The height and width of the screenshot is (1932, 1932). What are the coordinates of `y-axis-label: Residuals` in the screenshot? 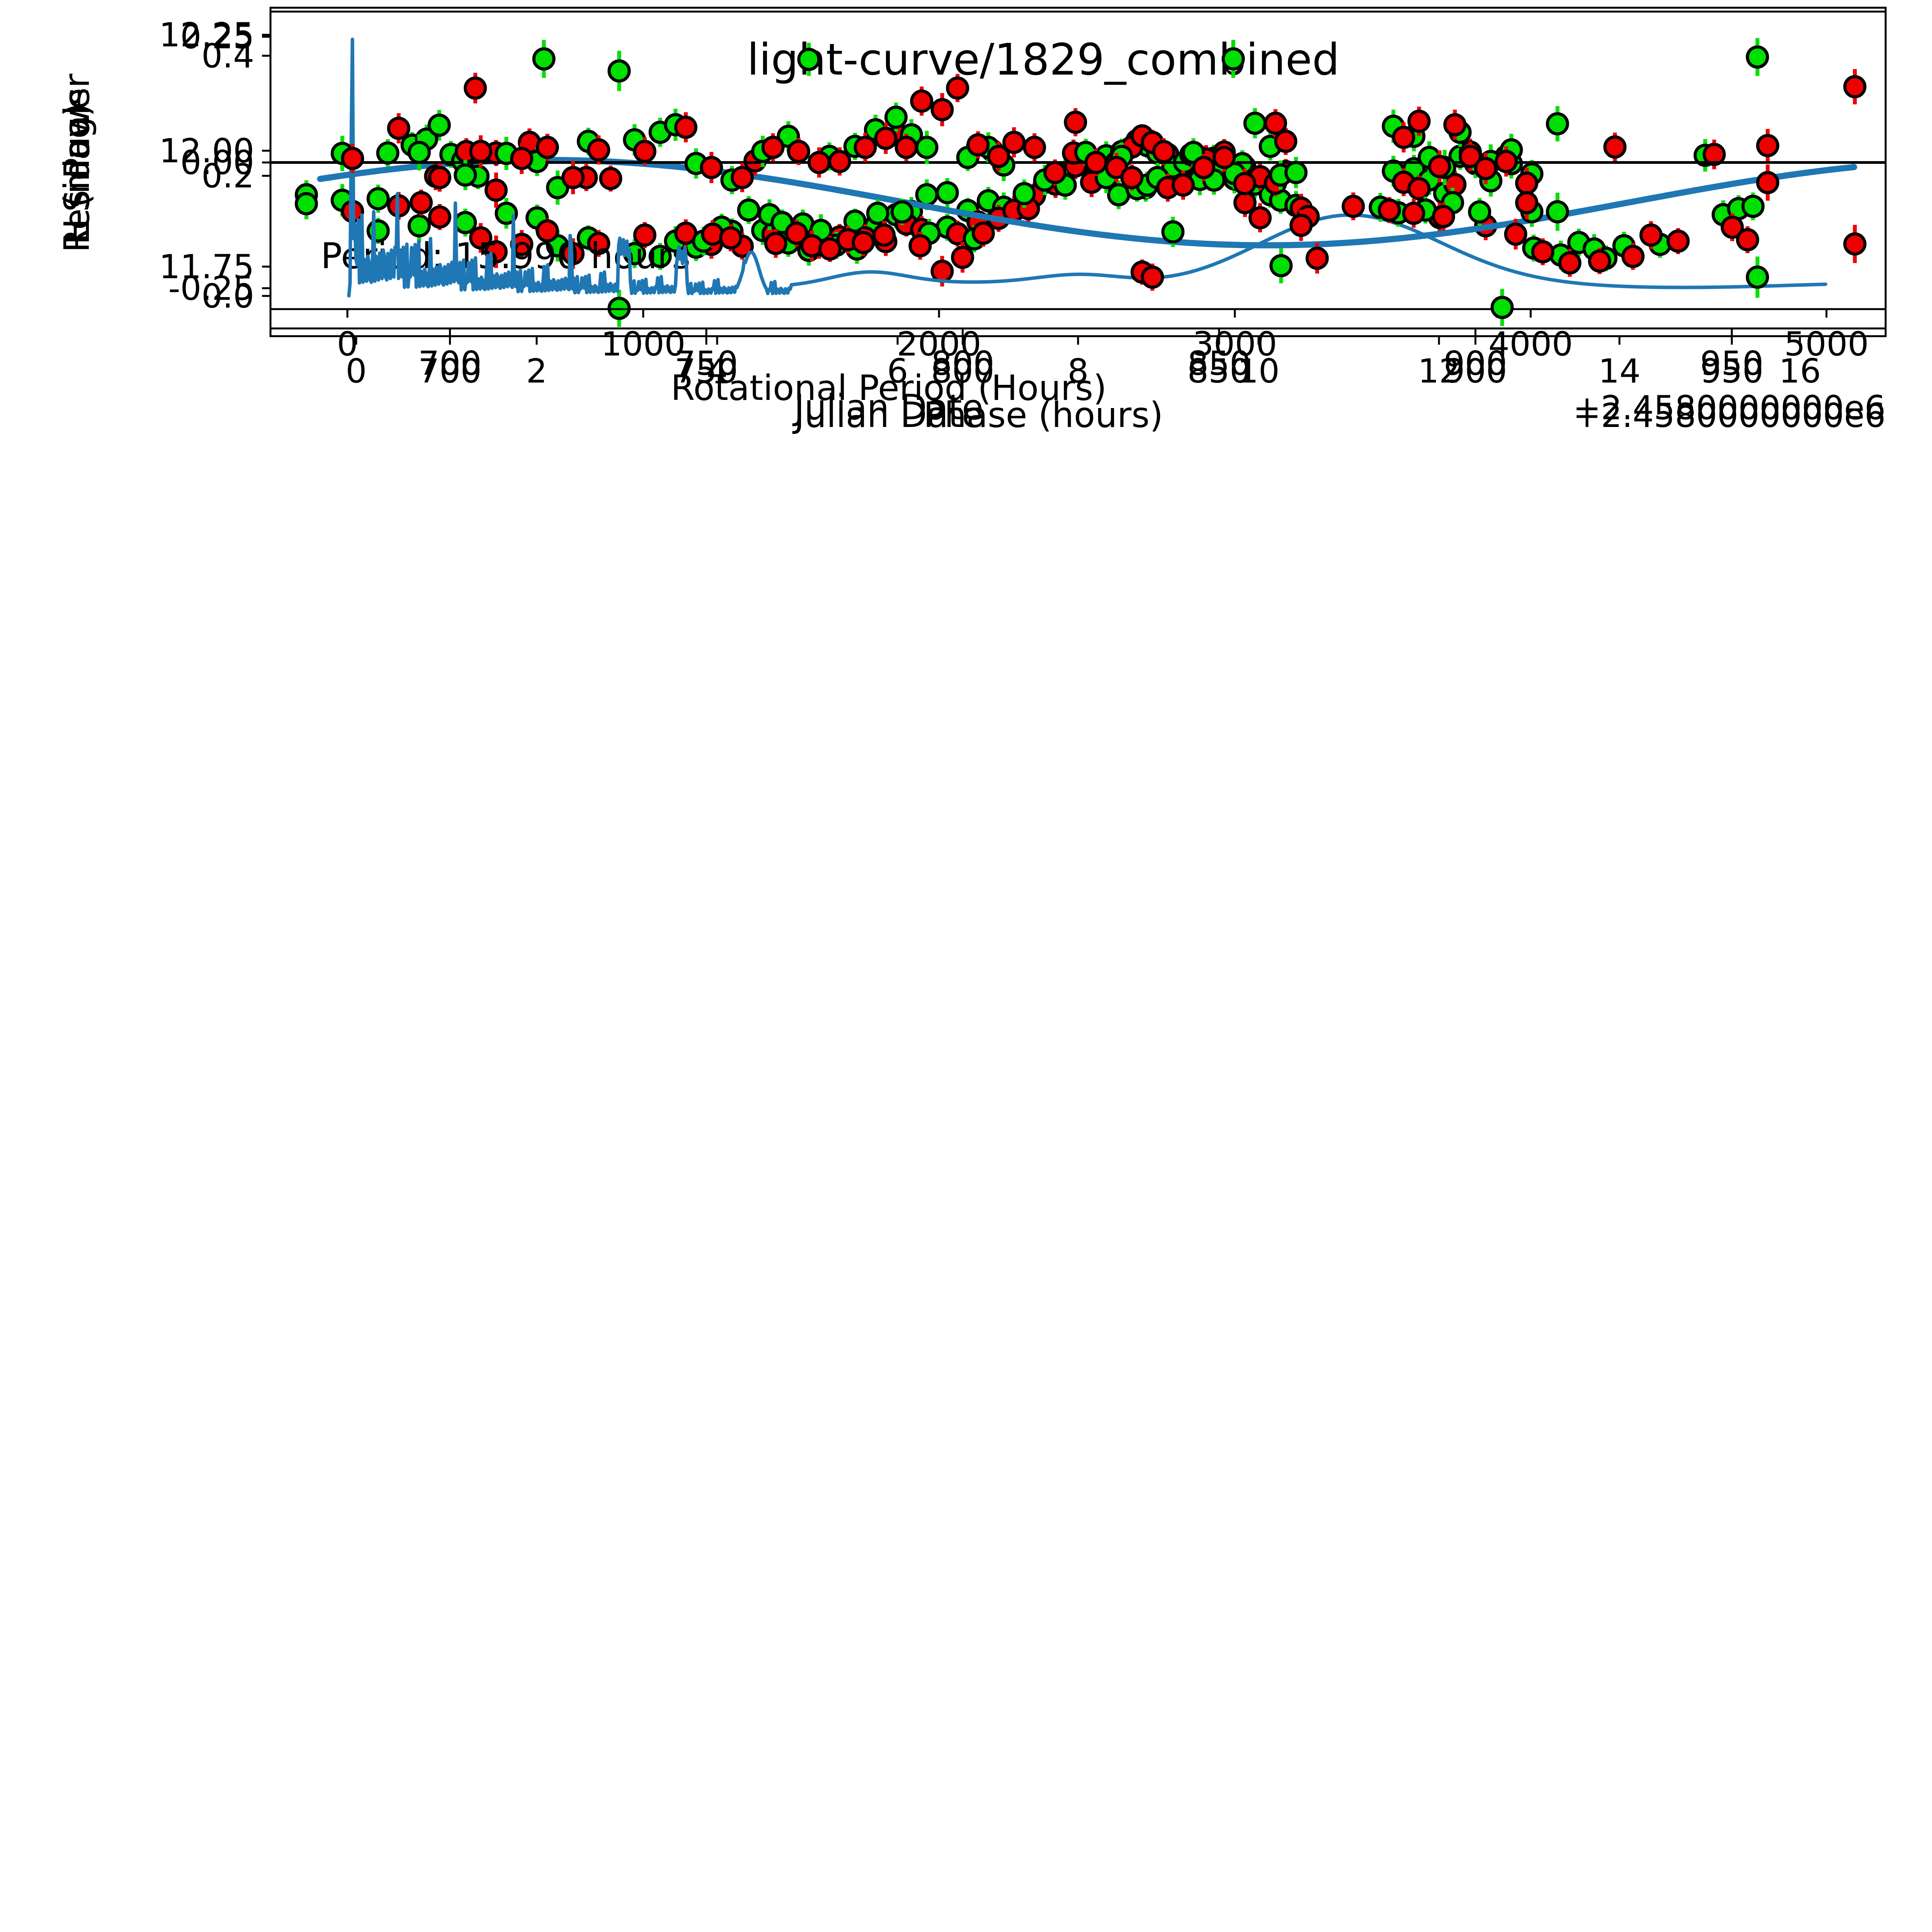 It's located at (77, 170).